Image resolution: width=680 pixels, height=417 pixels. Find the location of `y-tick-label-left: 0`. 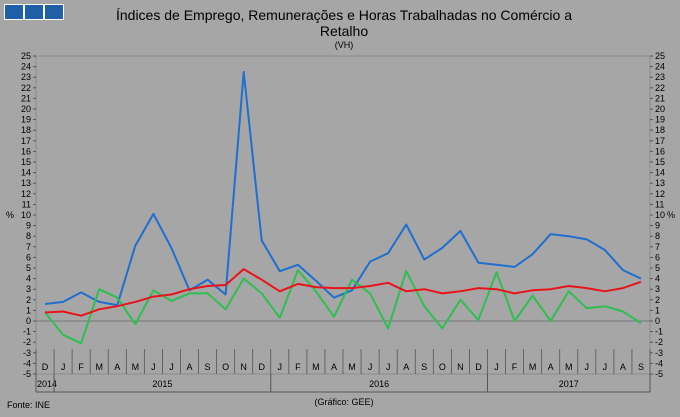

y-tick-label-left: 0 is located at coordinates (28, 321).